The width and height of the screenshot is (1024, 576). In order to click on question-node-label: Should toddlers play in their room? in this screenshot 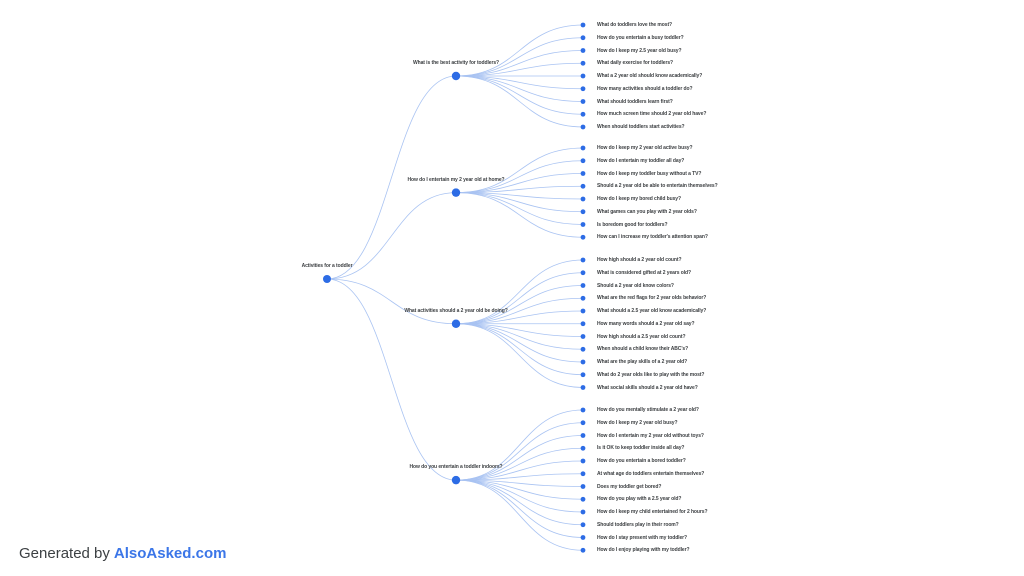, I will do `click(638, 524)`.